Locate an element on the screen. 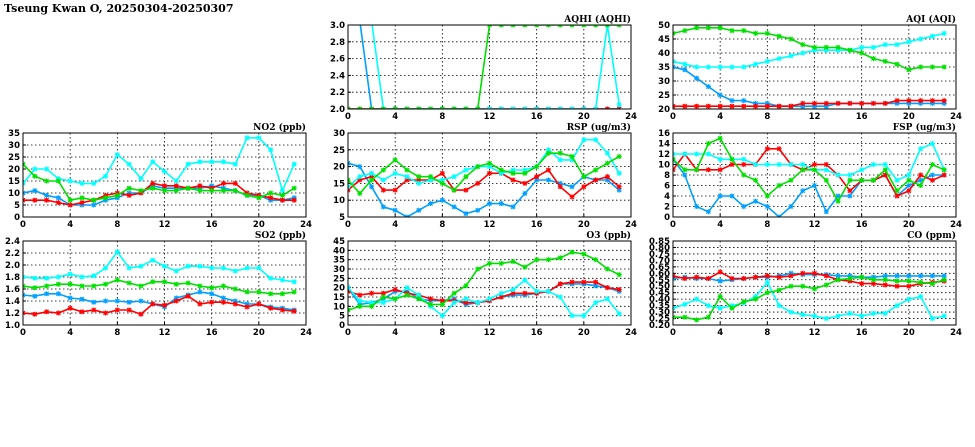 The height and width of the screenshot is (447, 975). x-tick-label: 20 is located at coordinates (584, 225).